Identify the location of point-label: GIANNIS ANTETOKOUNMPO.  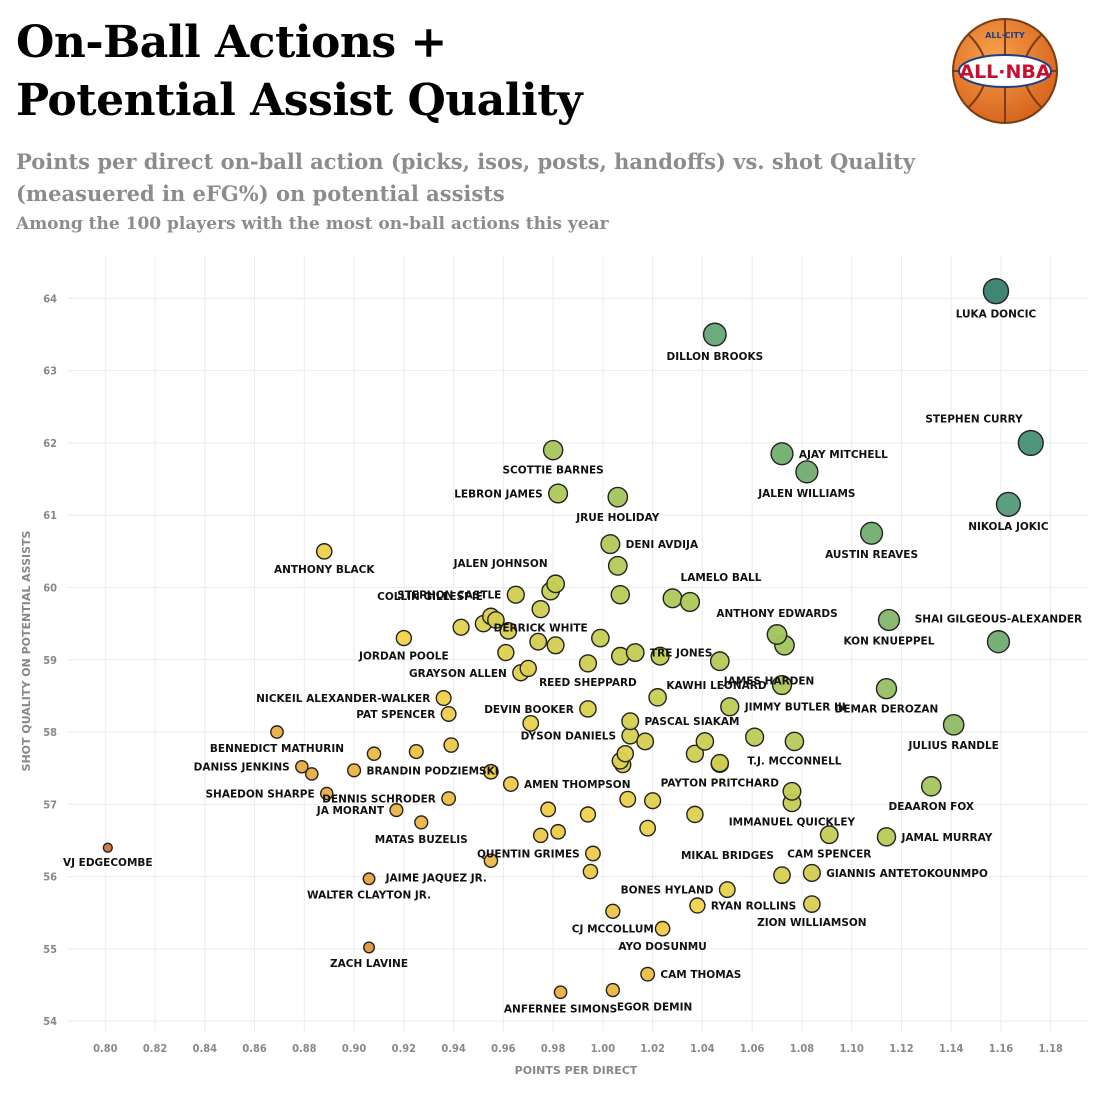
(907, 874).